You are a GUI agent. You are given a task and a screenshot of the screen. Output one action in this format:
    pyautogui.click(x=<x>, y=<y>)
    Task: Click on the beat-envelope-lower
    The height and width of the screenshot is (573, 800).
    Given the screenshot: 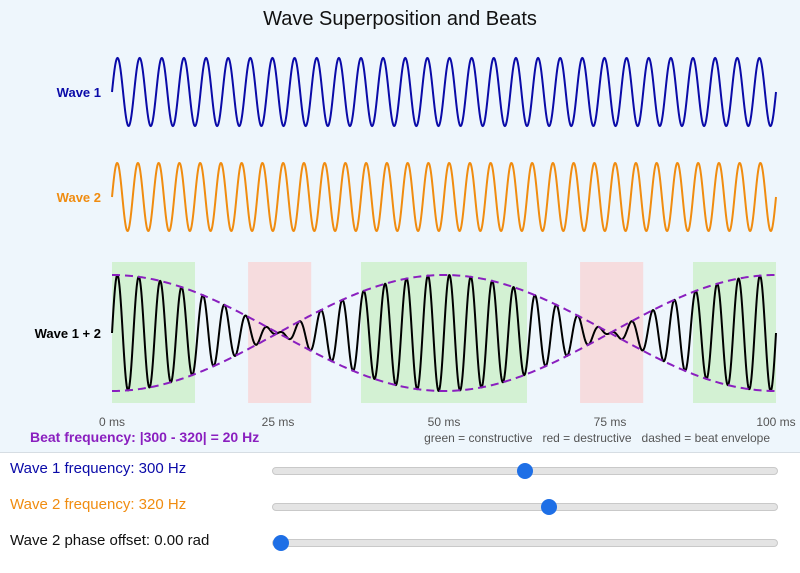 What is the action you would take?
    pyautogui.click(x=444, y=362)
    